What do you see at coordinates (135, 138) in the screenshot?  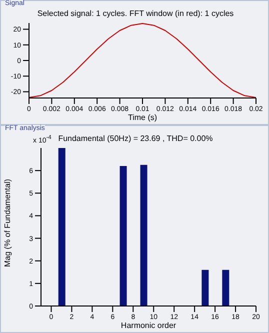 I see `chart-title: Fundamental (50Hz) = 23.69 , THD= 0.00%` at bounding box center [135, 138].